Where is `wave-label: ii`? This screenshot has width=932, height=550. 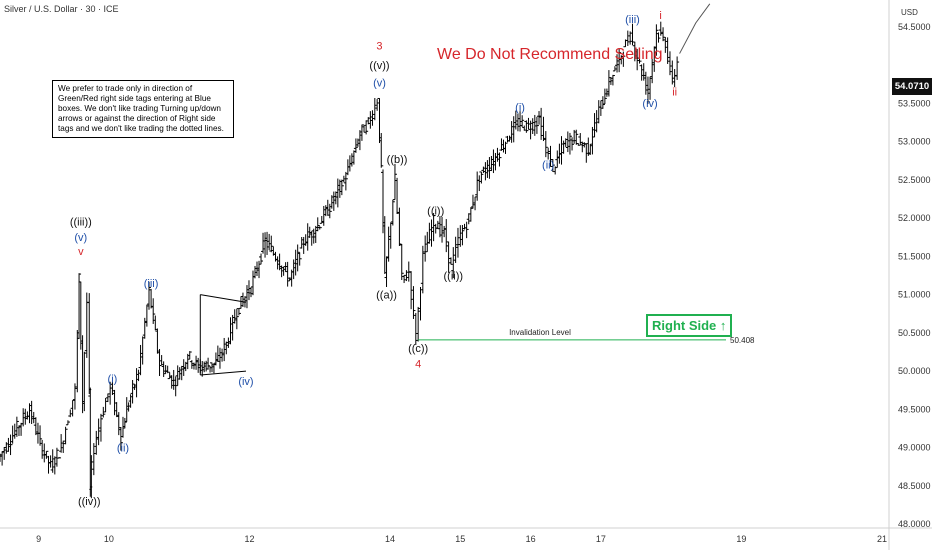
wave-label: ii is located at coordinates (674, 93).